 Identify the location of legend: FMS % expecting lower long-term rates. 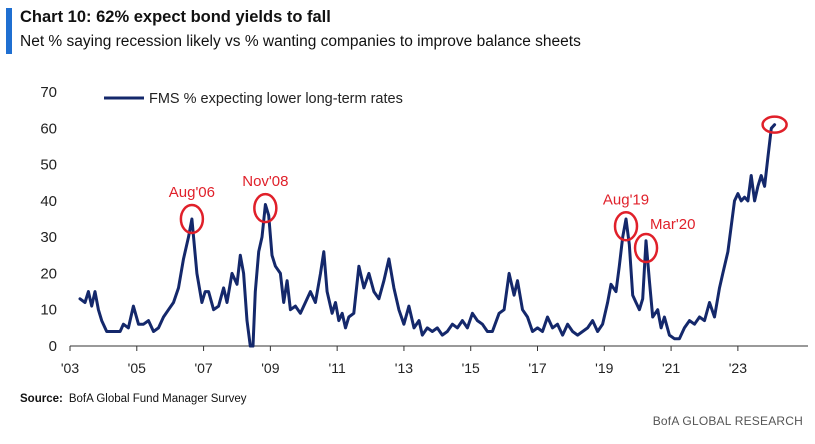
(253, 99).